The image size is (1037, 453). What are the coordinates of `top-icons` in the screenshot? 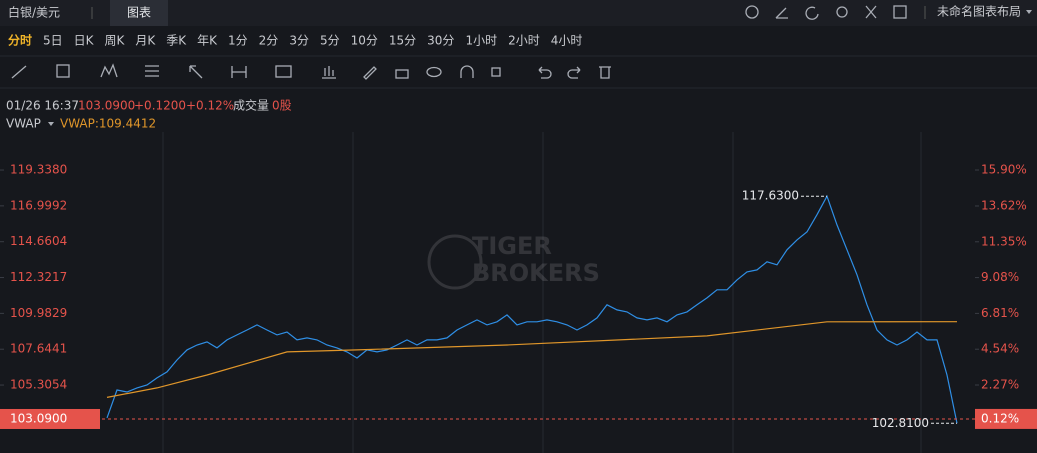 It's located at (835, 12).